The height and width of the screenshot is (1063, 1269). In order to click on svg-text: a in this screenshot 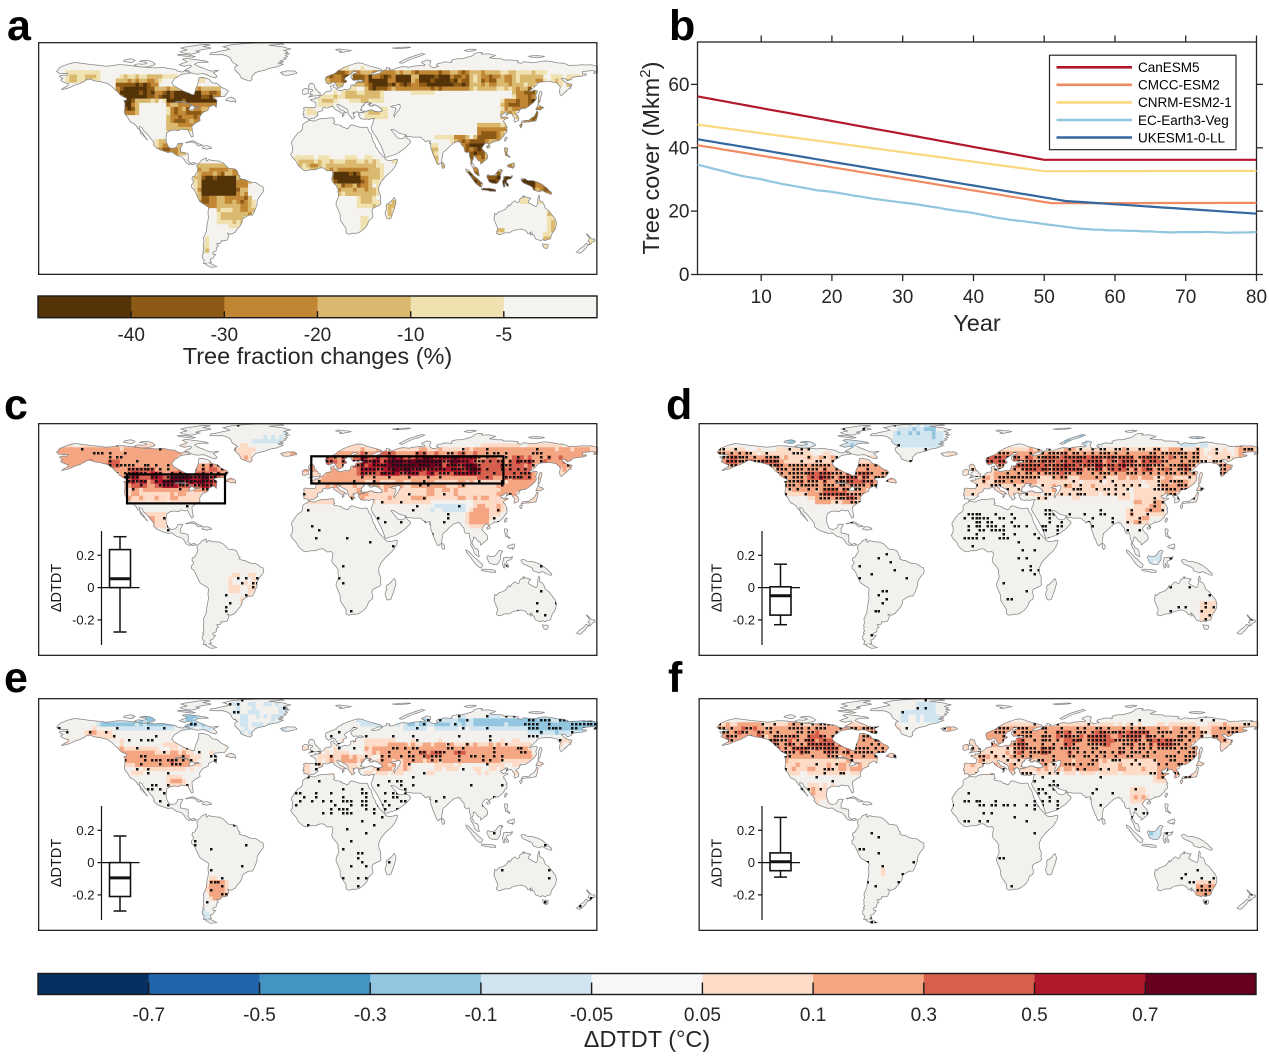, I will do `click(19, 26)`.